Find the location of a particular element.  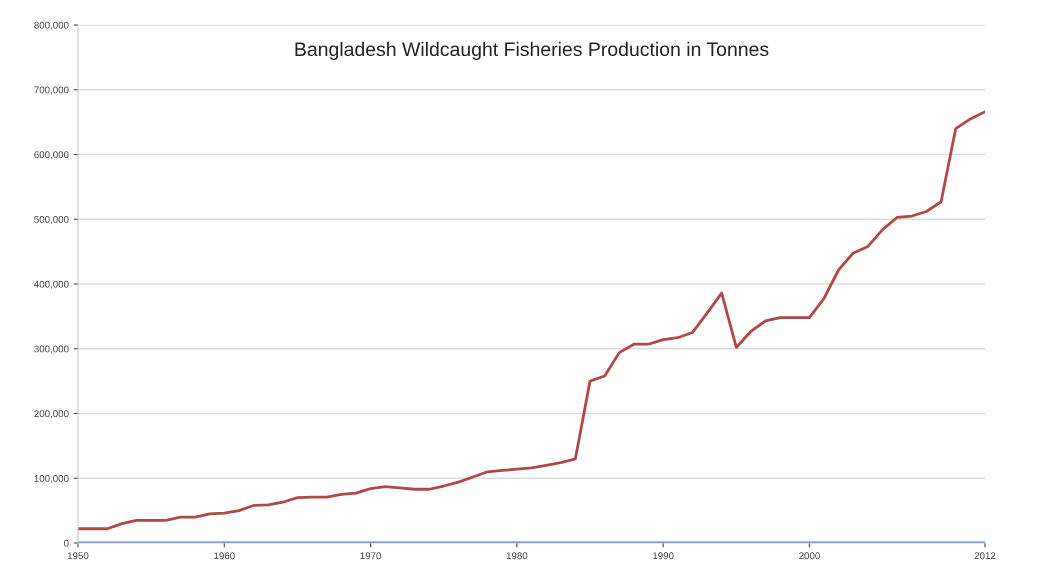

x-tick-label: 1990 is located at coordinates (663, 556).